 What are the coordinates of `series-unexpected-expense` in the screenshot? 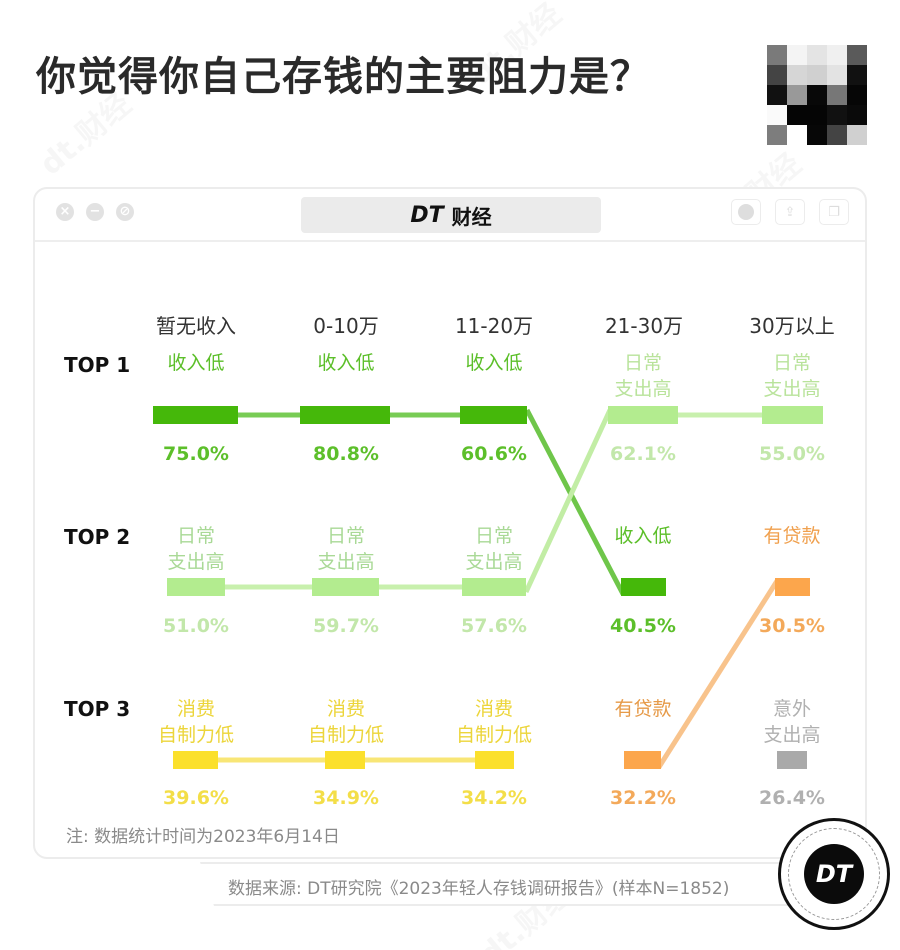 It's located at (792, 760).